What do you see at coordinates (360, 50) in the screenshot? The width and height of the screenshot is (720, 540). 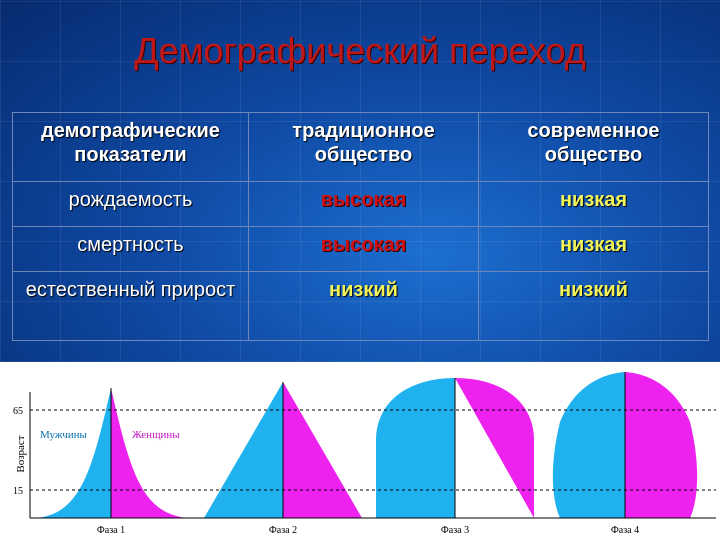 I see `slide-title: Демографический переход` at bounding box center [360, 50].